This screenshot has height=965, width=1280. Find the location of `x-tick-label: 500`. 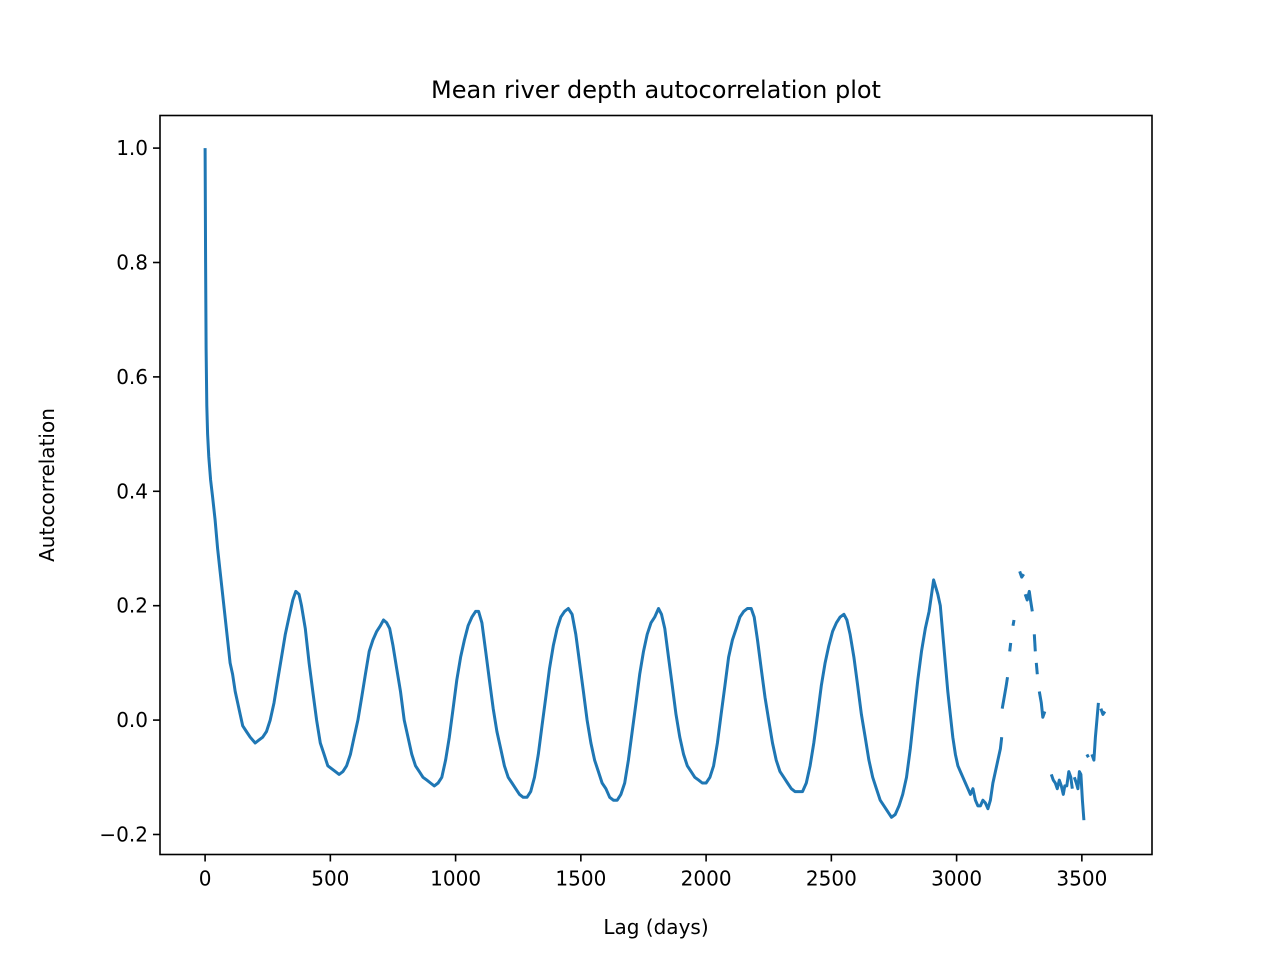

x-tick-label: 500 is located at coordinates (330, 879).